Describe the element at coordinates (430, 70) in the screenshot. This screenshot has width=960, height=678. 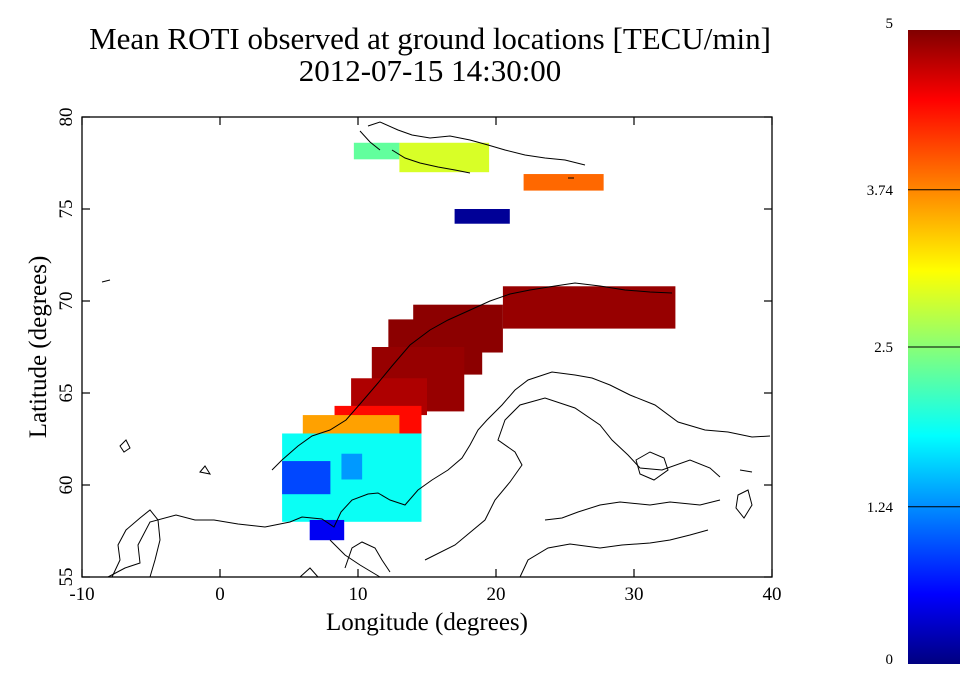
I see `chart-subtitle: 2012-07-15 14:30:00` at that location.